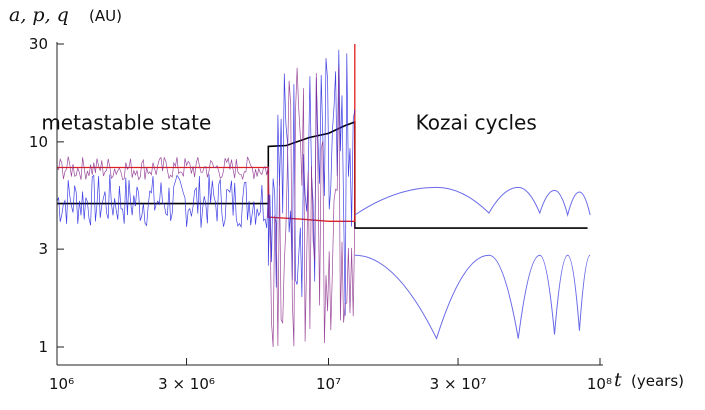 The height and width of the screenshot is (410, 705). Describe the element at coordinates (43, 249) in the screenshot. I see `y-tick-label: 3` at that location.